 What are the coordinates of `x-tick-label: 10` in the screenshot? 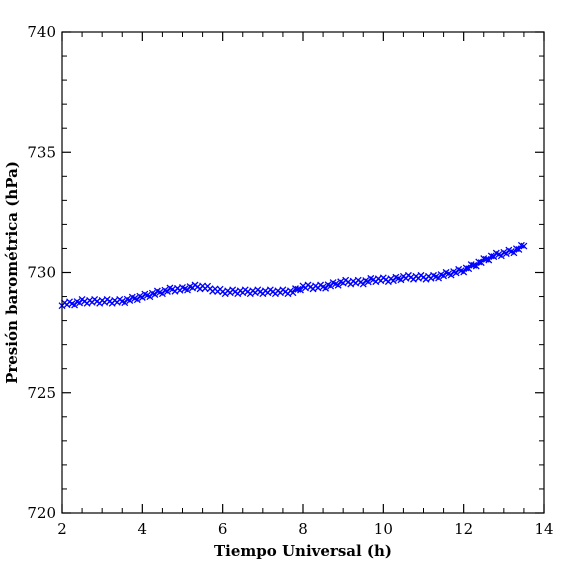 It's located at (383, 529).